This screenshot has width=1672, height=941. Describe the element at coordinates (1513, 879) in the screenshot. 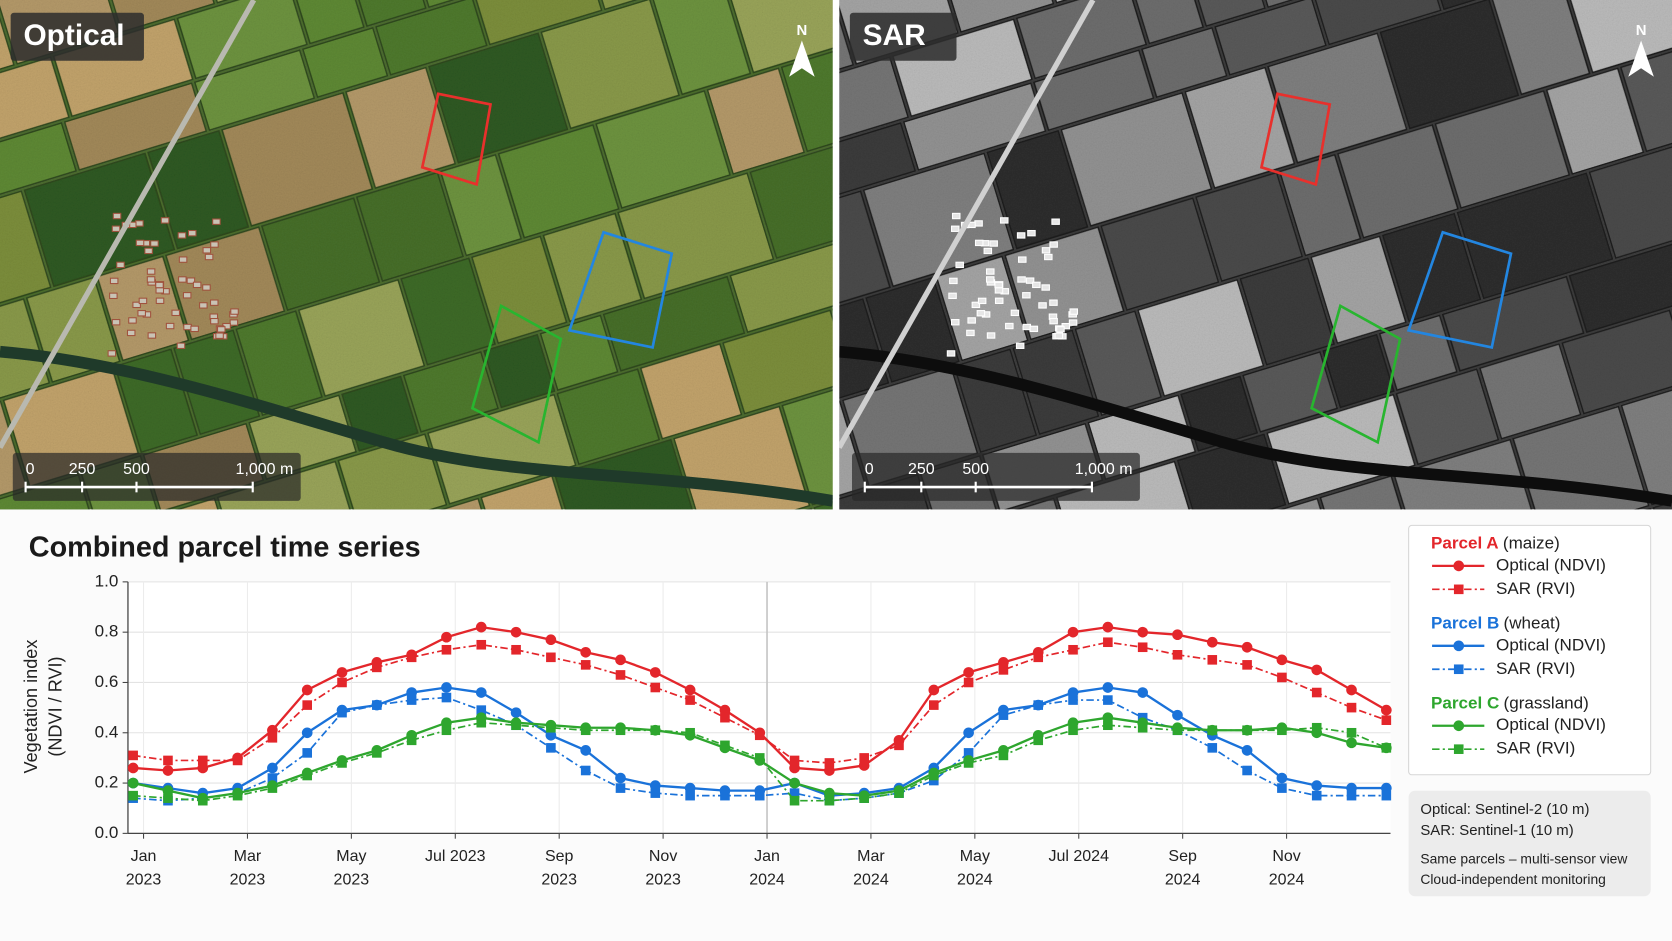

I see `note: Cloud-independent monitoring` at that location.